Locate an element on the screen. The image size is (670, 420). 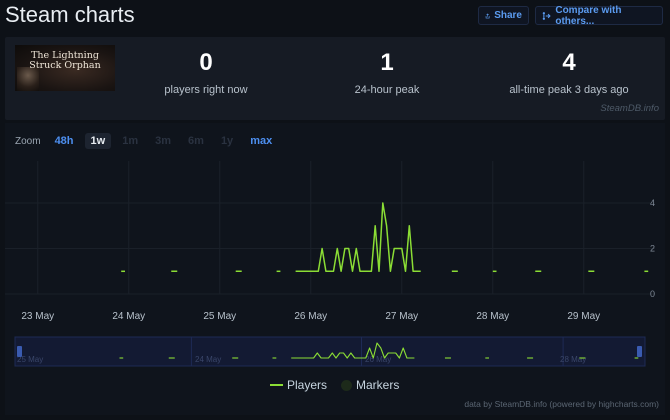
zoom-label: Zoom is located at coordinates (28, 141).